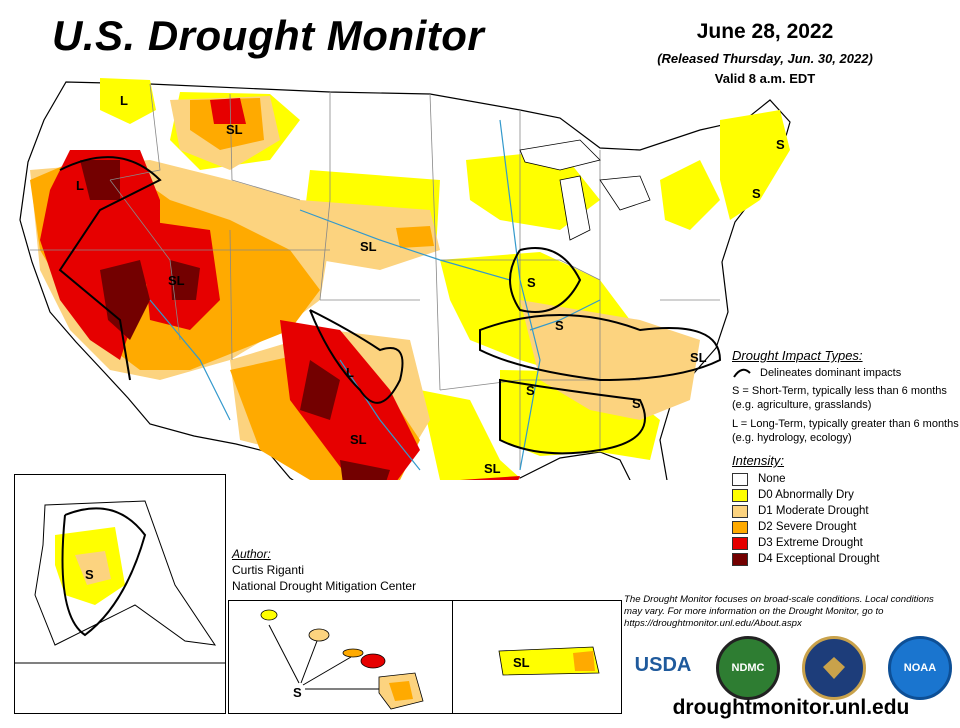  Describe the element at coordinates (531, 282) in the screenshot. I see `label-mw-s: S` at that location.